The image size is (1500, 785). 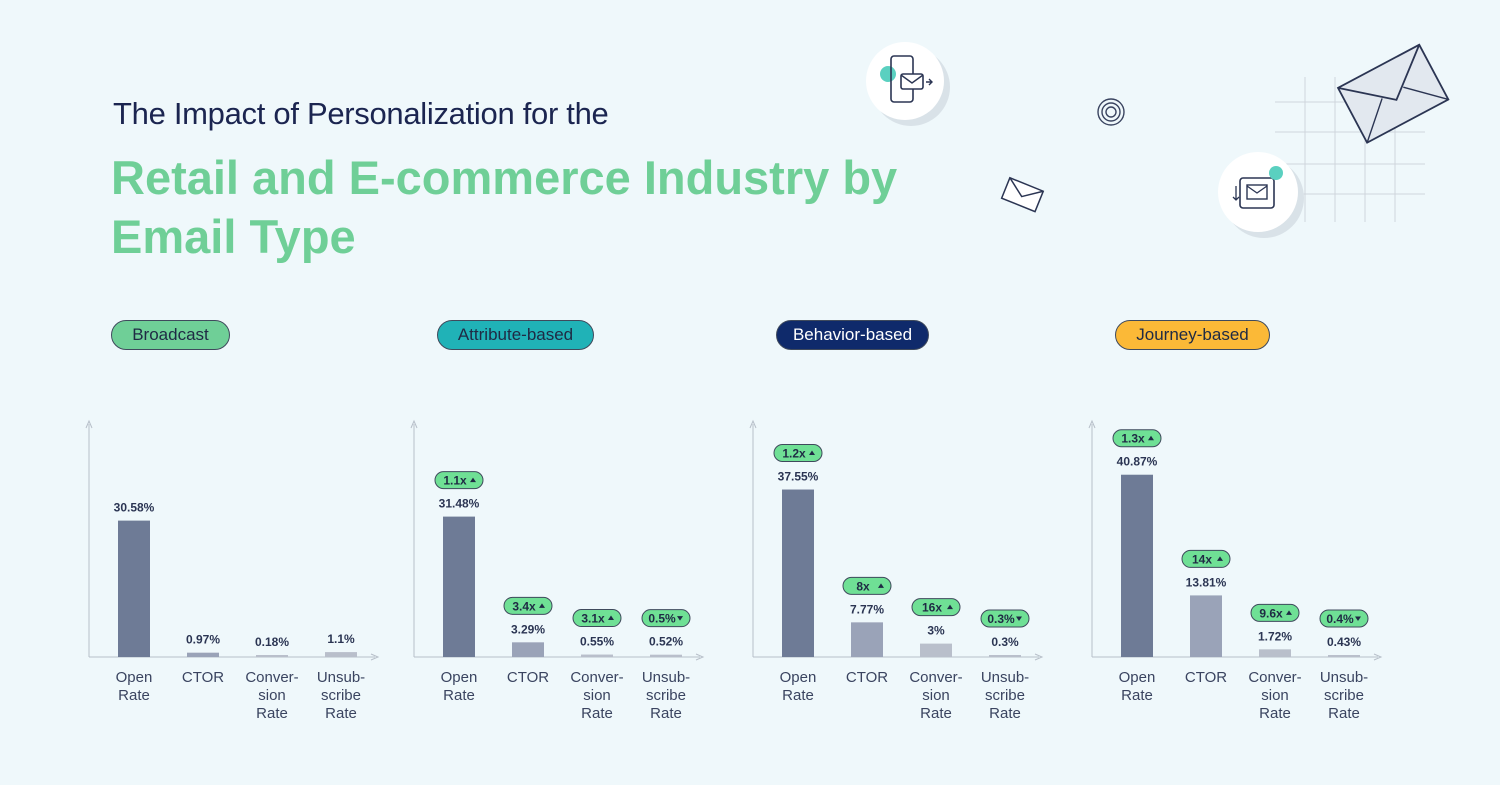 What do you see at coordinates (1192, 335) in the screenshot?
I see `pill-journey-based: Journey-based` at bounding box center [1192, 335].